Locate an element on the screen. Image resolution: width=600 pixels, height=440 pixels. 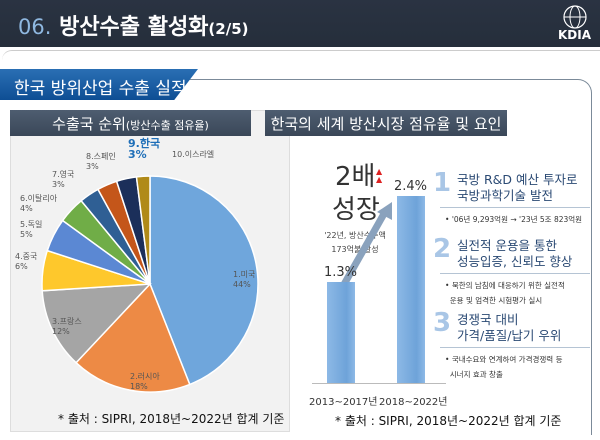
pie-label: 3.프랑스 12% is located at coordinates (67, 327).